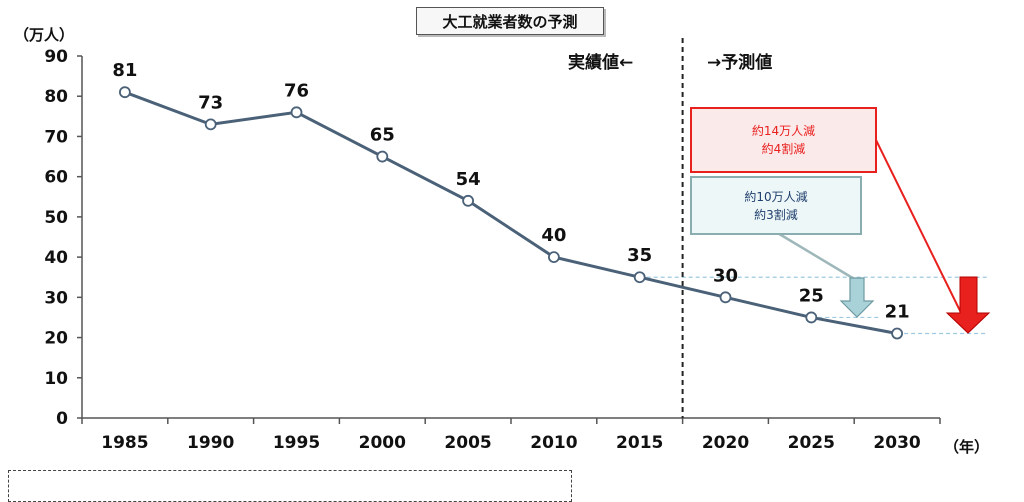 The height and width of the screenshot is (502, 1024). I want to click on data-label: 30, so click(725, 275).